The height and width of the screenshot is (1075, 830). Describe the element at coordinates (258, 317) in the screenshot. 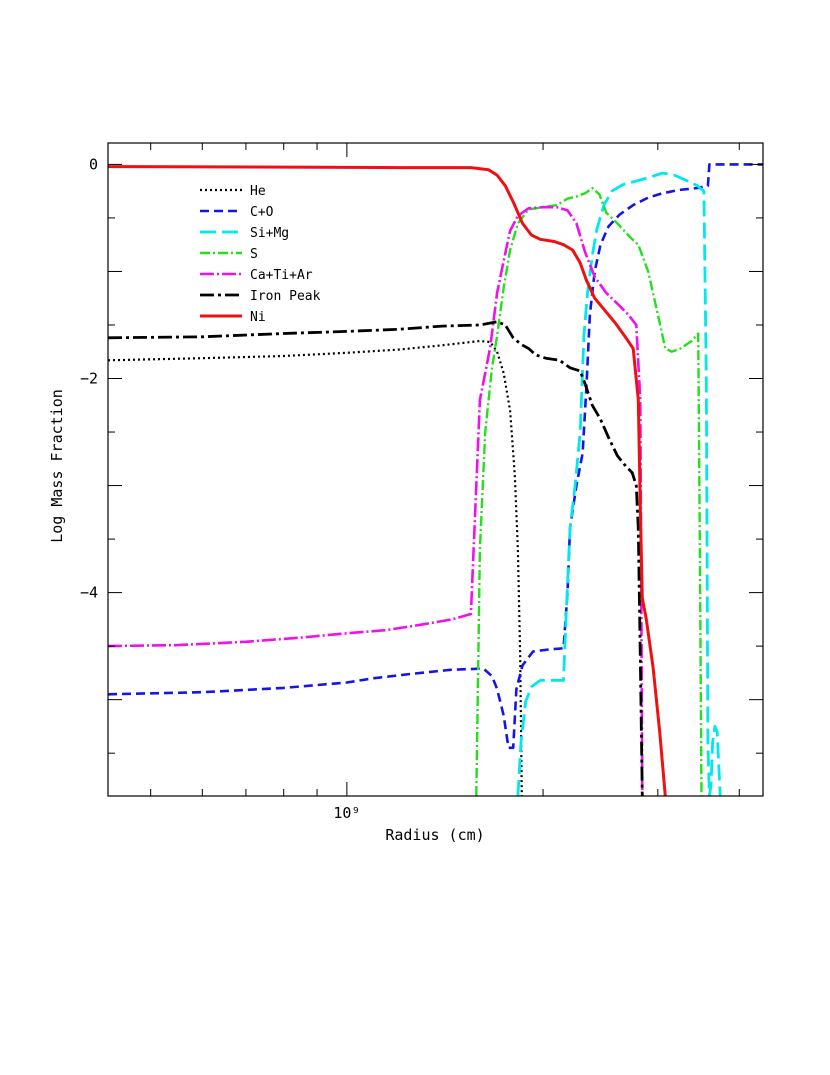

I see `legend-label: Ni` at that location.